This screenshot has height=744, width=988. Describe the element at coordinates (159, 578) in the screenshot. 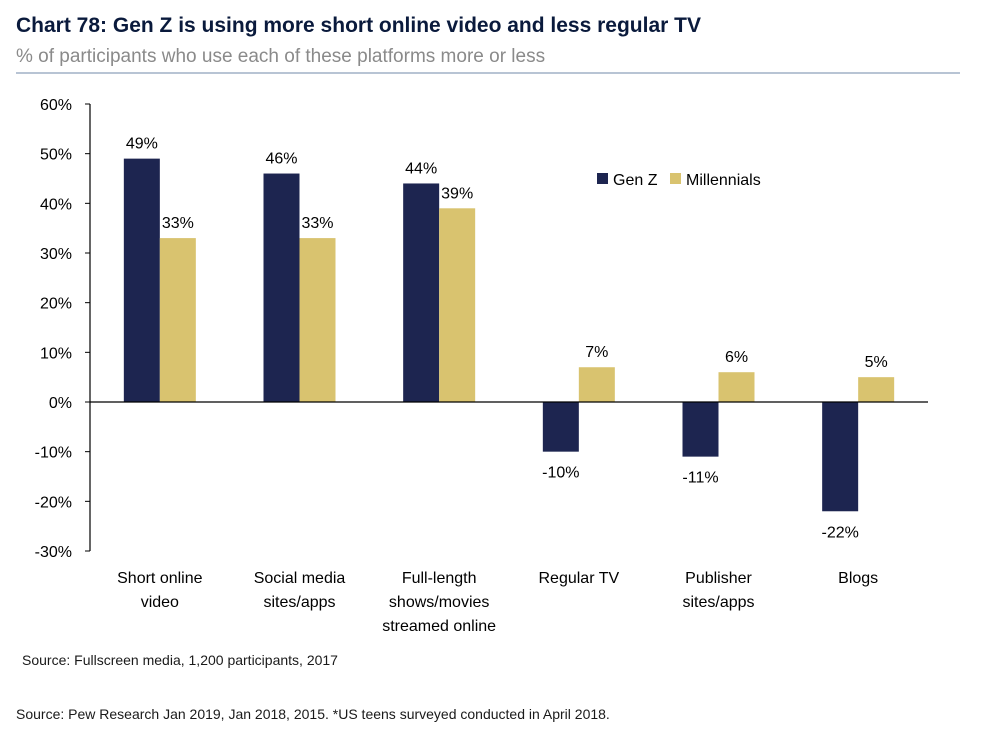

I see `x-category-label: Short online` at that location.